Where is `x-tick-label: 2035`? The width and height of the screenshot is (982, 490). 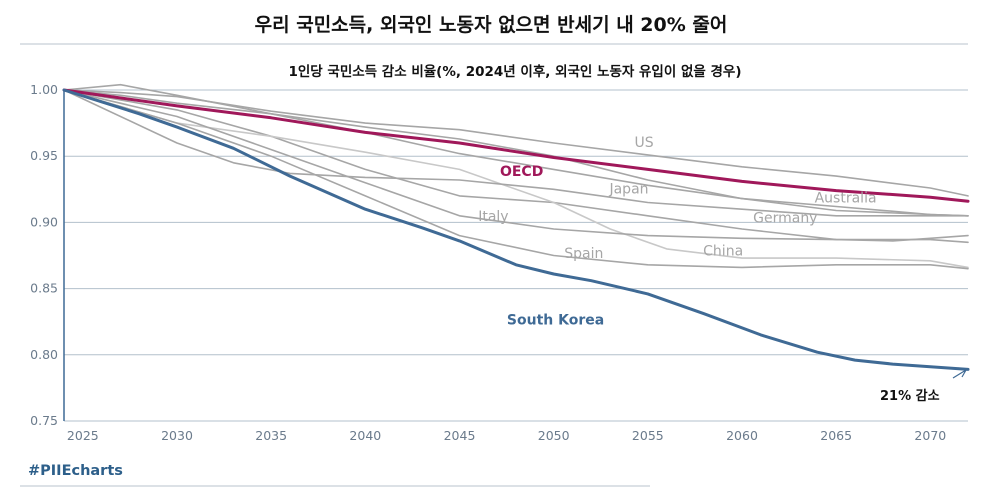 x-tick-label: 2035 is located at coordinates (271, 435).